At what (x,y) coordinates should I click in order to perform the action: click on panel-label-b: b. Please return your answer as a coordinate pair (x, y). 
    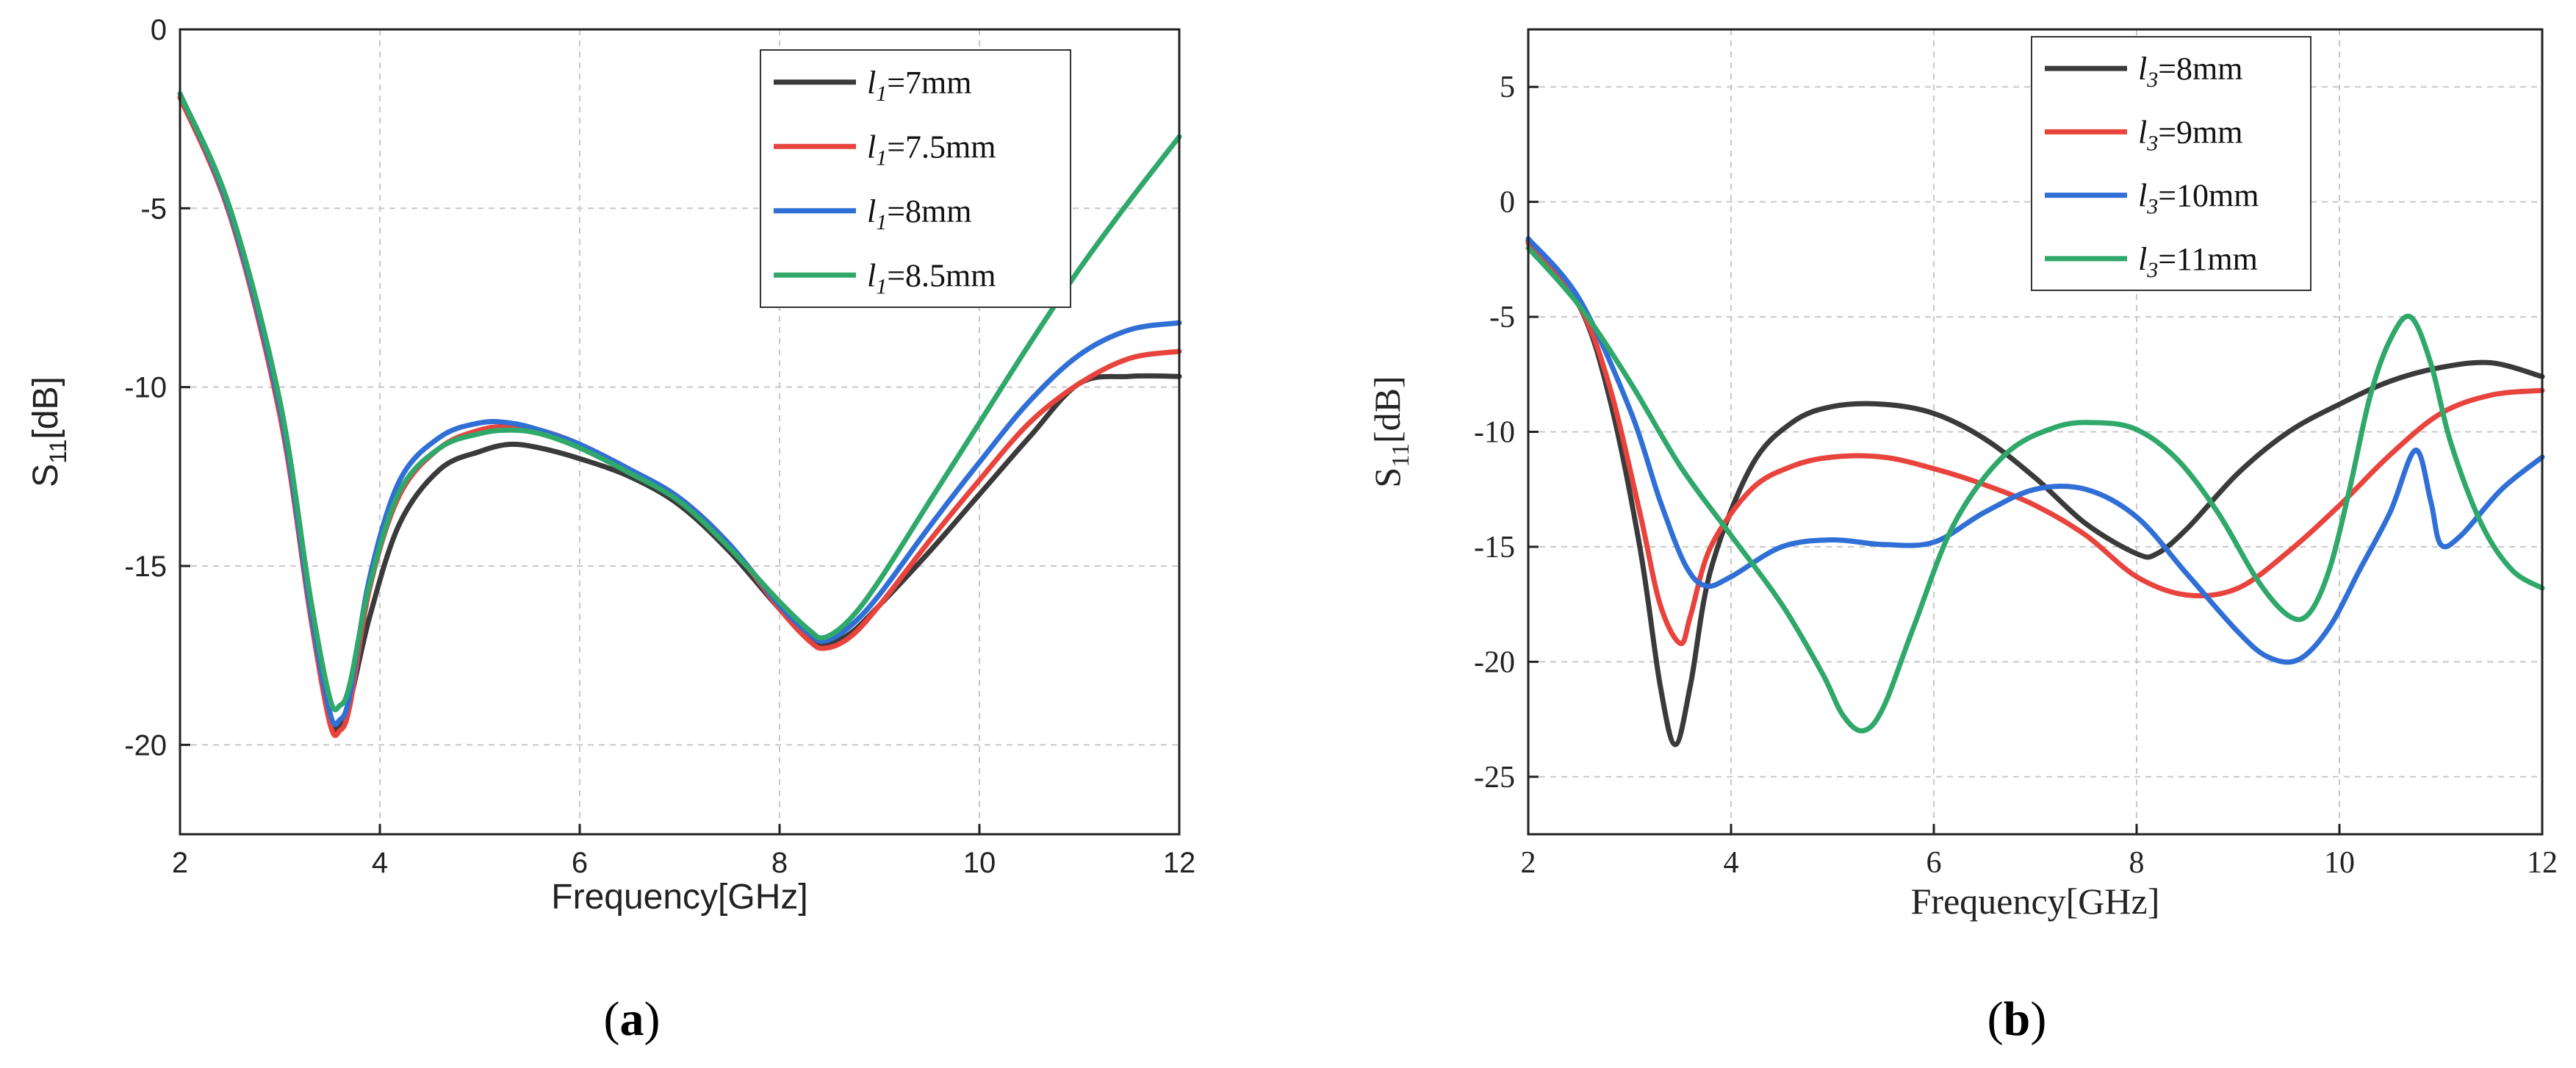
    Looking at the image, I should click on (2017, 1019).